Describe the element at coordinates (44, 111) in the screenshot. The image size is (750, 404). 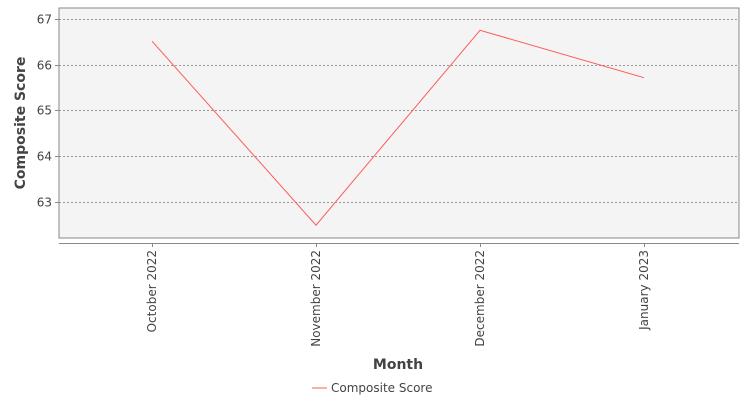
I see `y-tick-label: 65` at that location.